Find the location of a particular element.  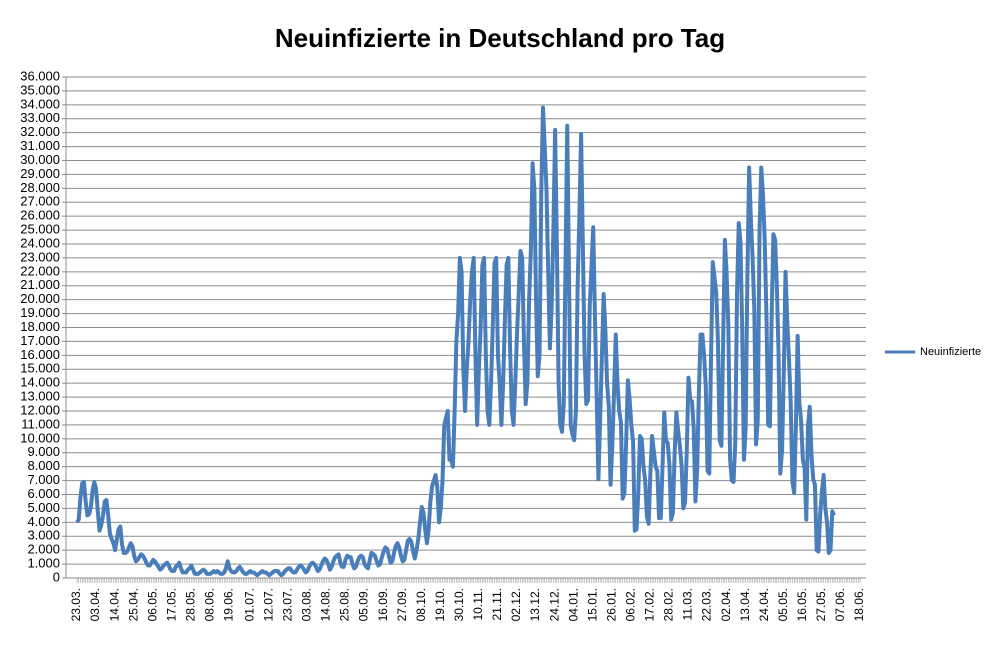

x-tick-label: 05.05. is located at coordinates (783, 604).